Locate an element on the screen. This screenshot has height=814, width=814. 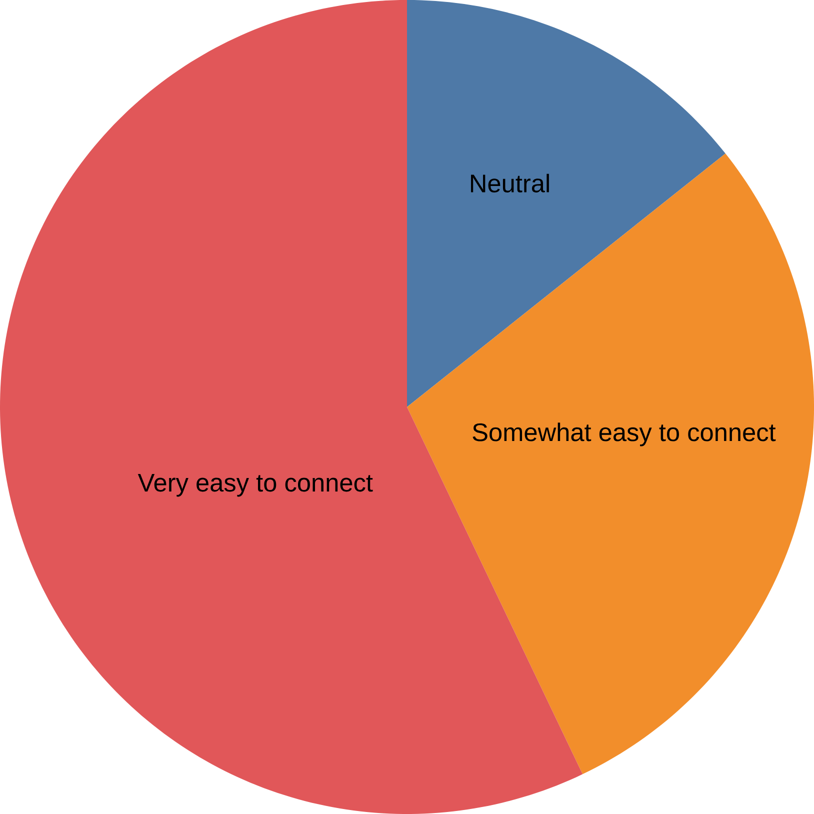
slice-label: Very easy to connect is located at coordinates (255, 485).